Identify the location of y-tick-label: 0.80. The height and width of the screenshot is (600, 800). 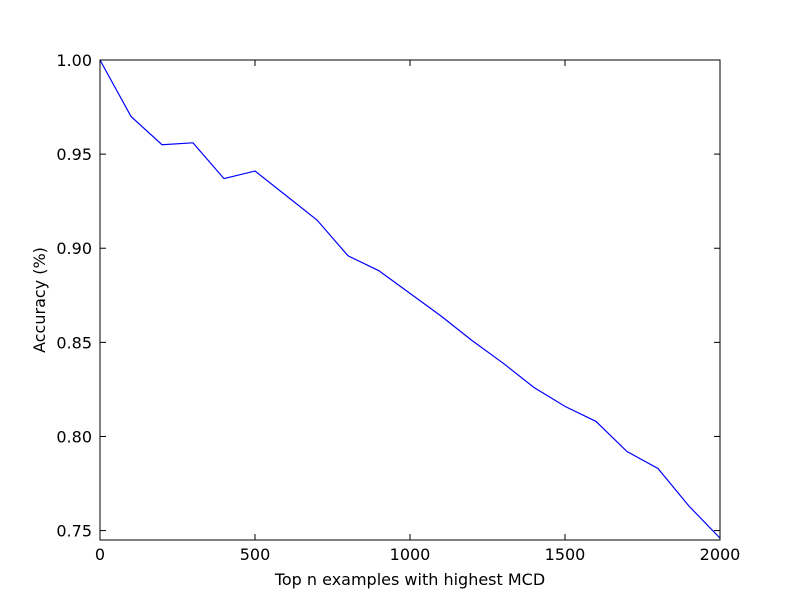
(74, 436).